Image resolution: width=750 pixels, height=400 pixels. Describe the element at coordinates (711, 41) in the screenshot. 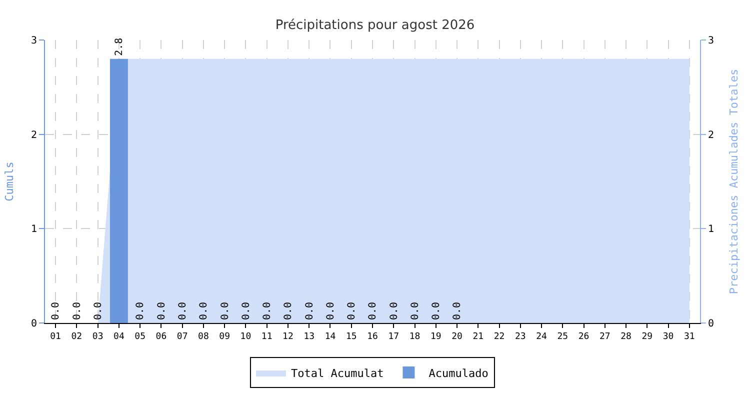

I see `y2-tick-label: 3` at that location.